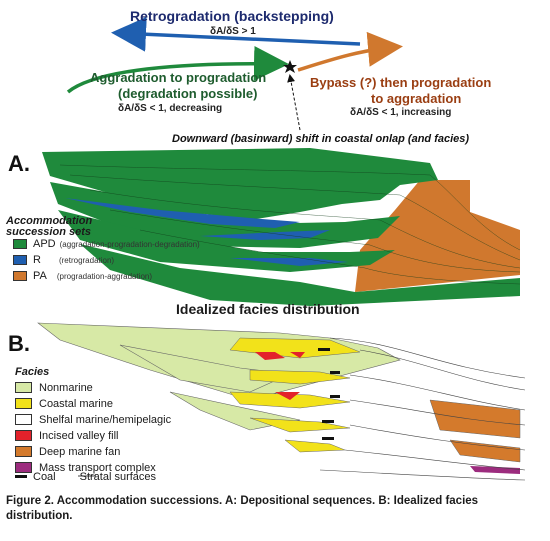 This screenshot has height=541, width=550. Describe the element at coordinates (188, 93) in the screenshot. I see `aggradation-line-2: (degradation possible)` at that location.